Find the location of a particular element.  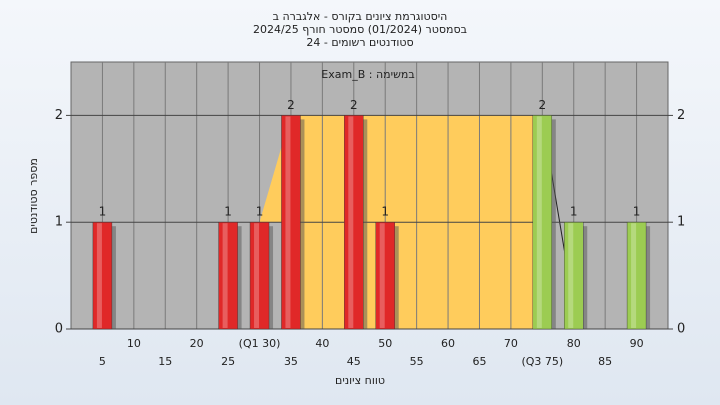

x-tick-label: (Q1 30) is located at coordinates (260, 343).